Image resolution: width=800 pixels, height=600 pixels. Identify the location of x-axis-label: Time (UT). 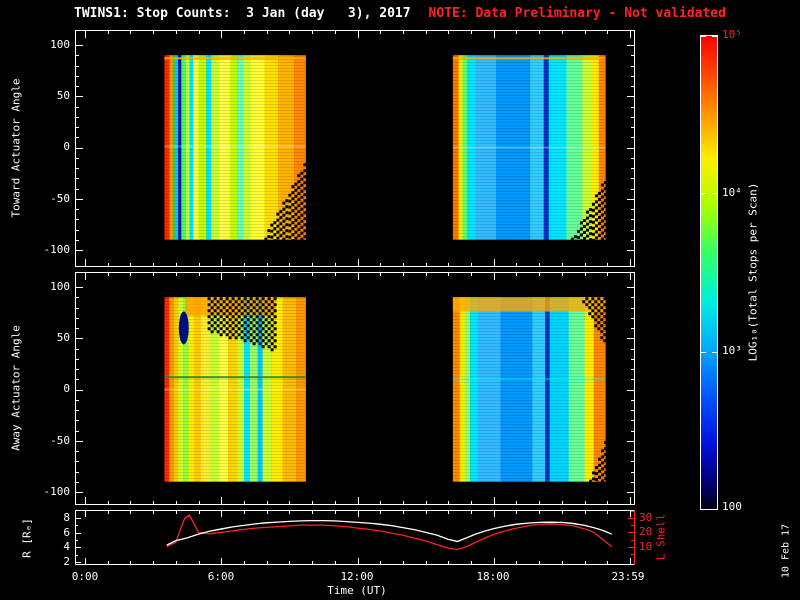
(357, 590).